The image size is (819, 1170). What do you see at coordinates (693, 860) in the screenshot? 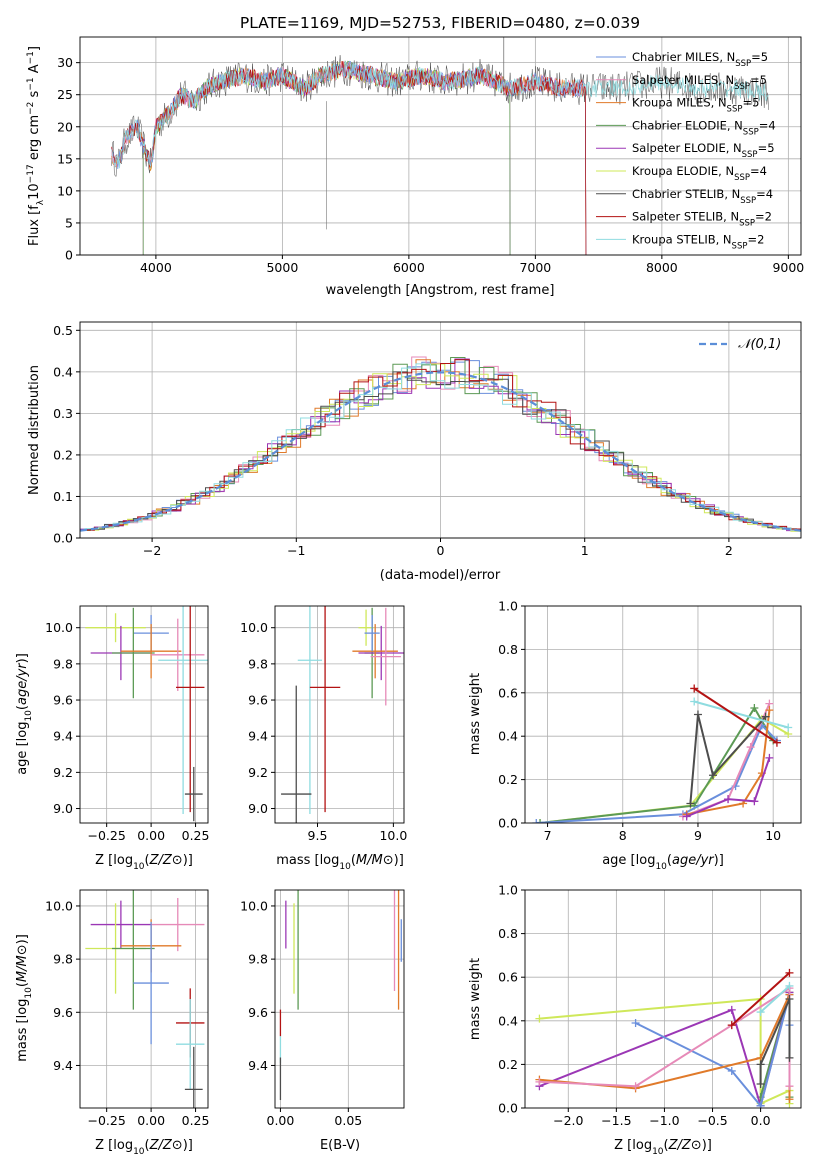
I see `age-weight-xlabel-part: age/yr` at bounding box center [693, 860].